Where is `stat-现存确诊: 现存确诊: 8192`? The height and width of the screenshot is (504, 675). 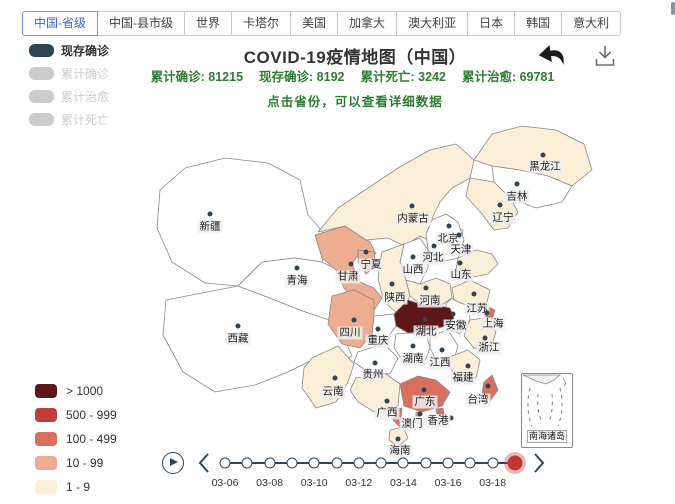 stat-现存确诊: 现存确诊: 8192 is located at coordinates (302, 77).